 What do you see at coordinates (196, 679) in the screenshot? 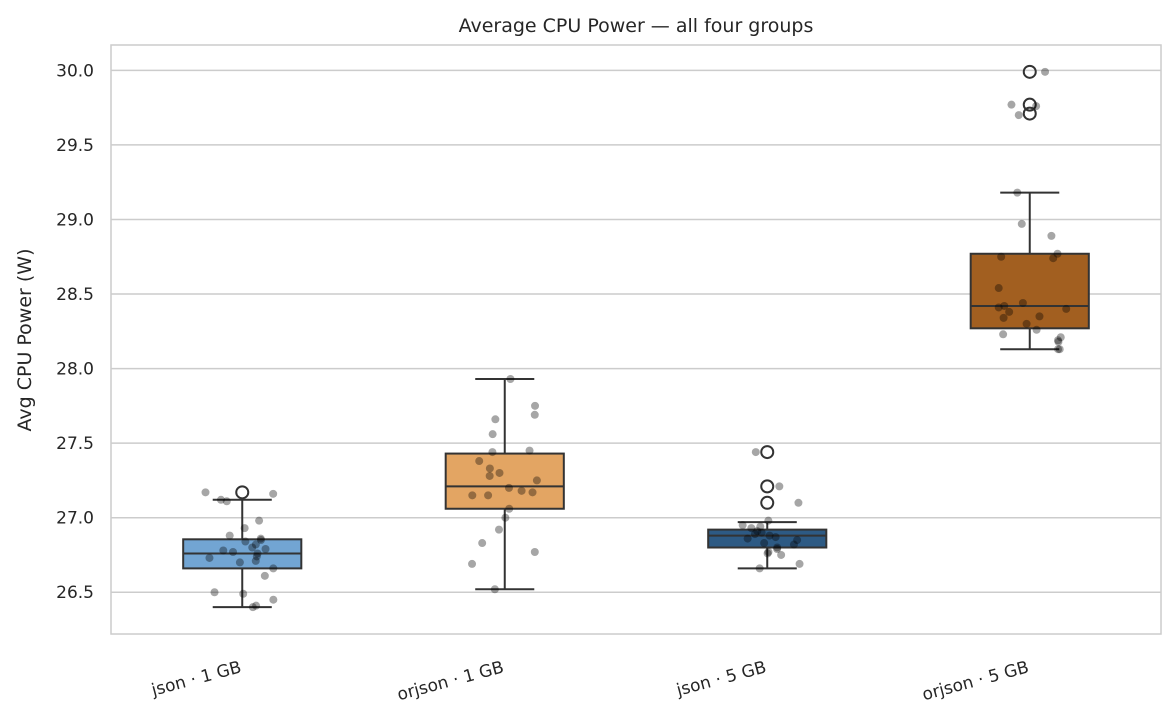
I see `x-tick-label: json · 1 GB` at bounding box center [196, 679].